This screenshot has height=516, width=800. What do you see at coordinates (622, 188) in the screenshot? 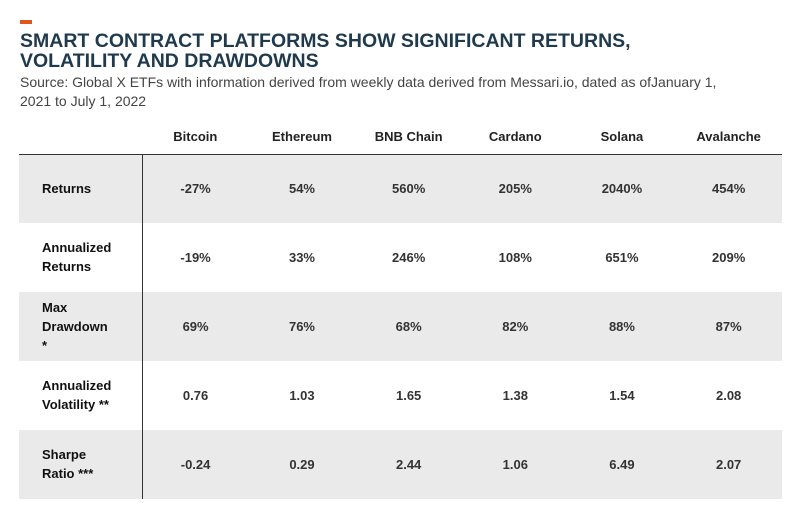
I see `value-cell: 2040%` at bounding box center [622, 188].